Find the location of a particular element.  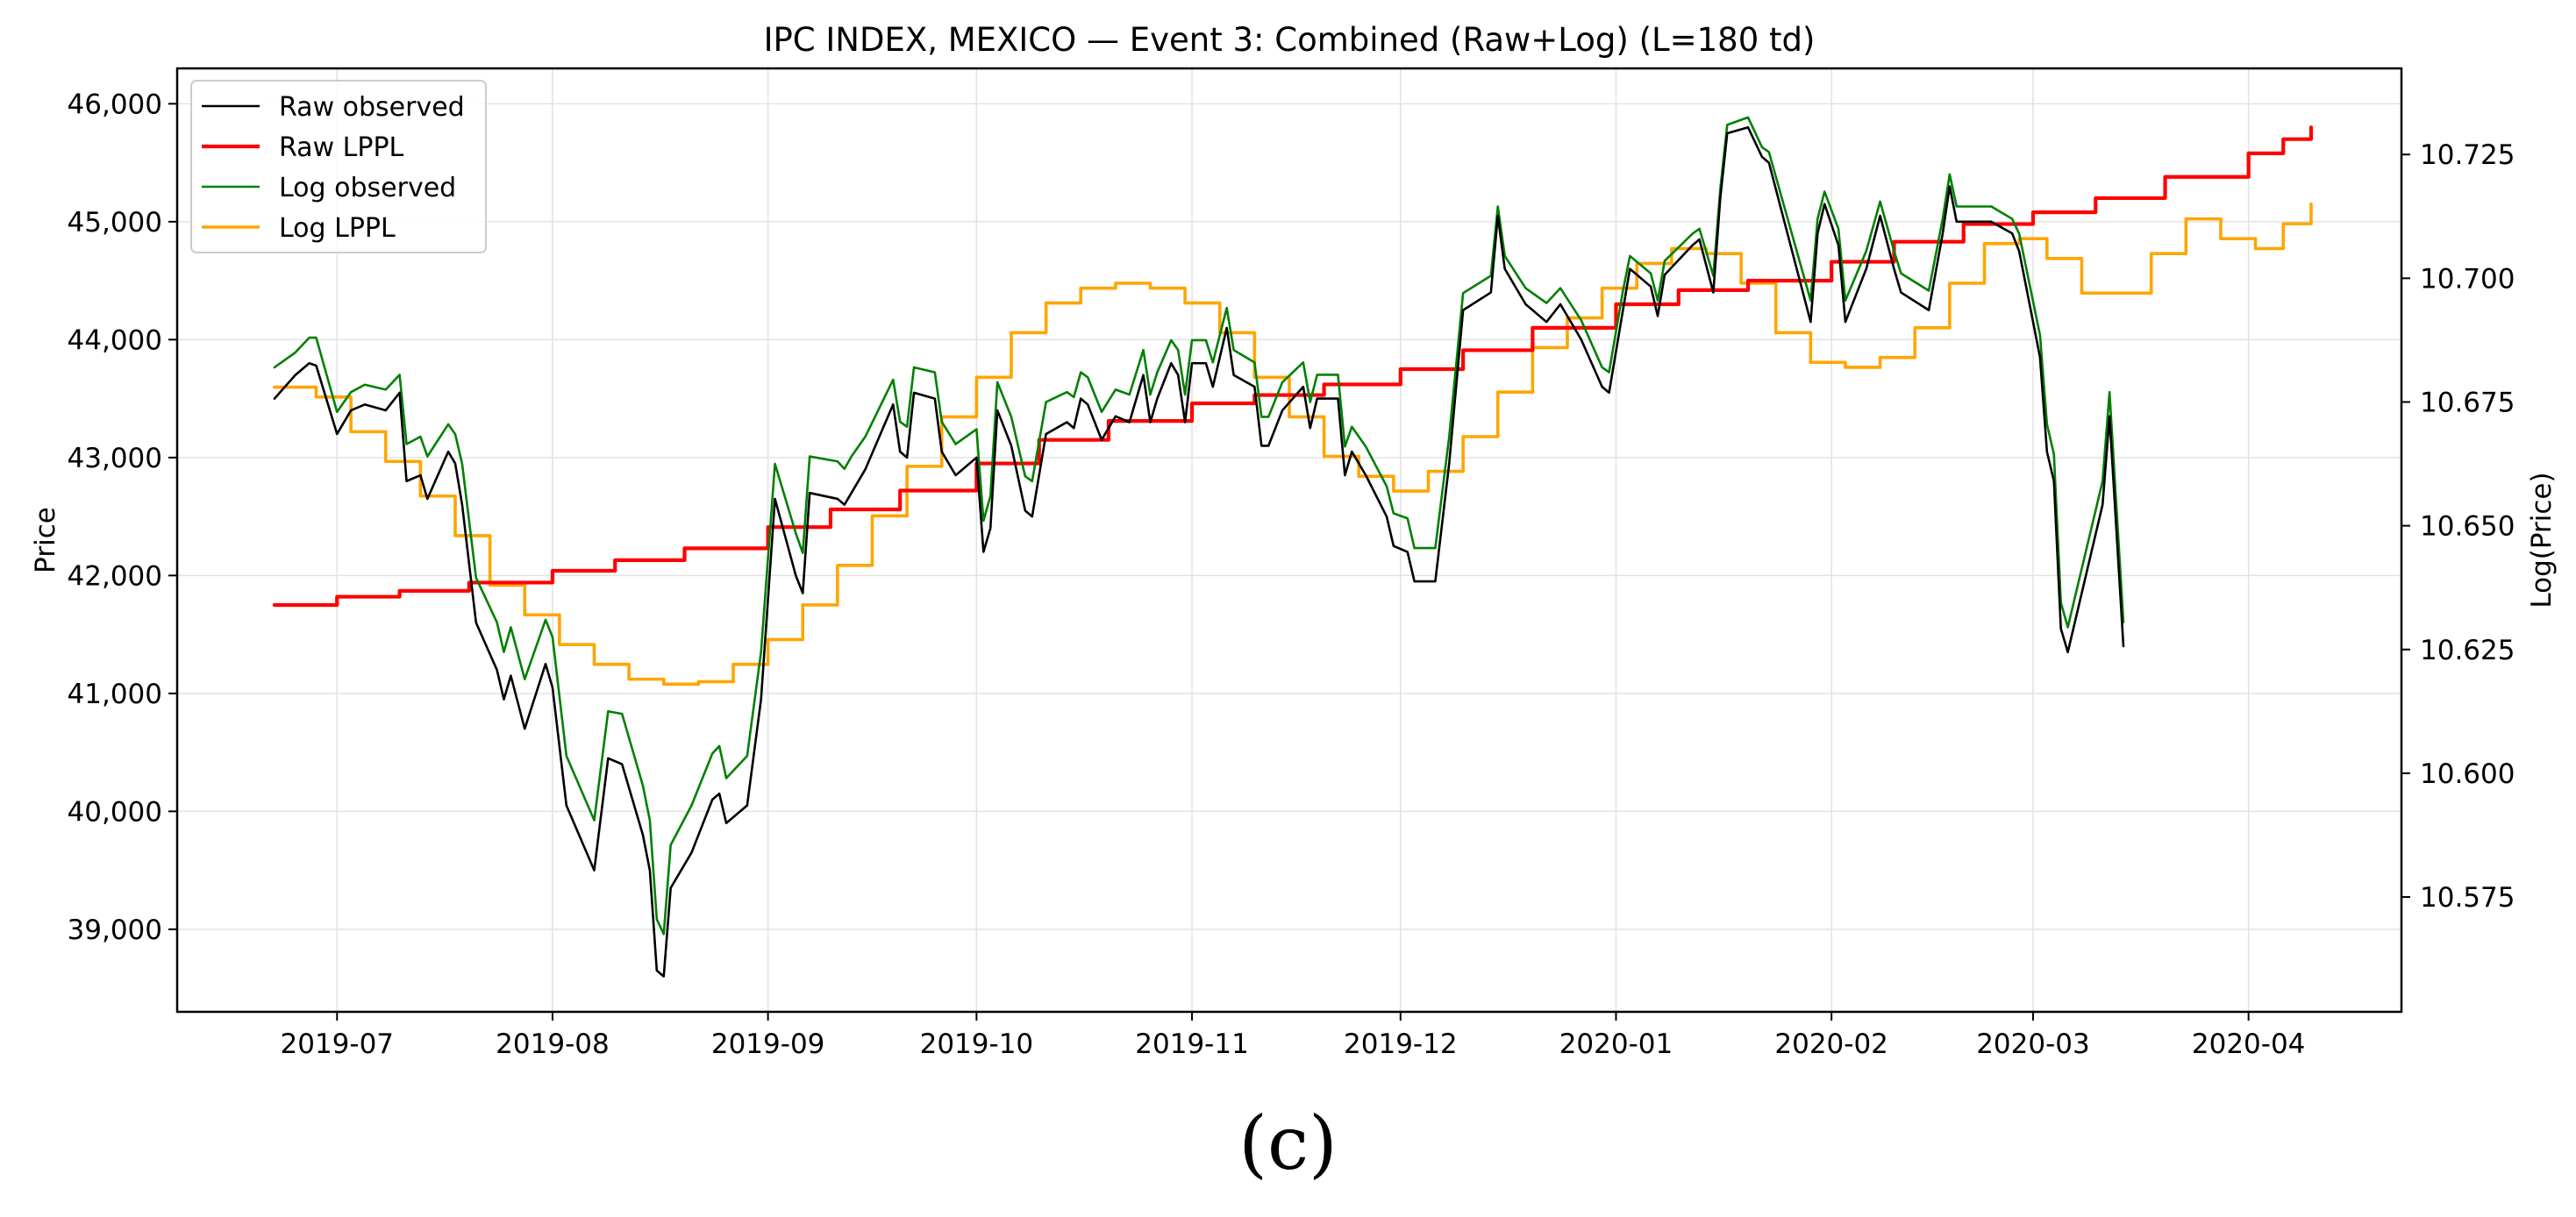

y-axis-label: Price is located at coordinates (46, 540).